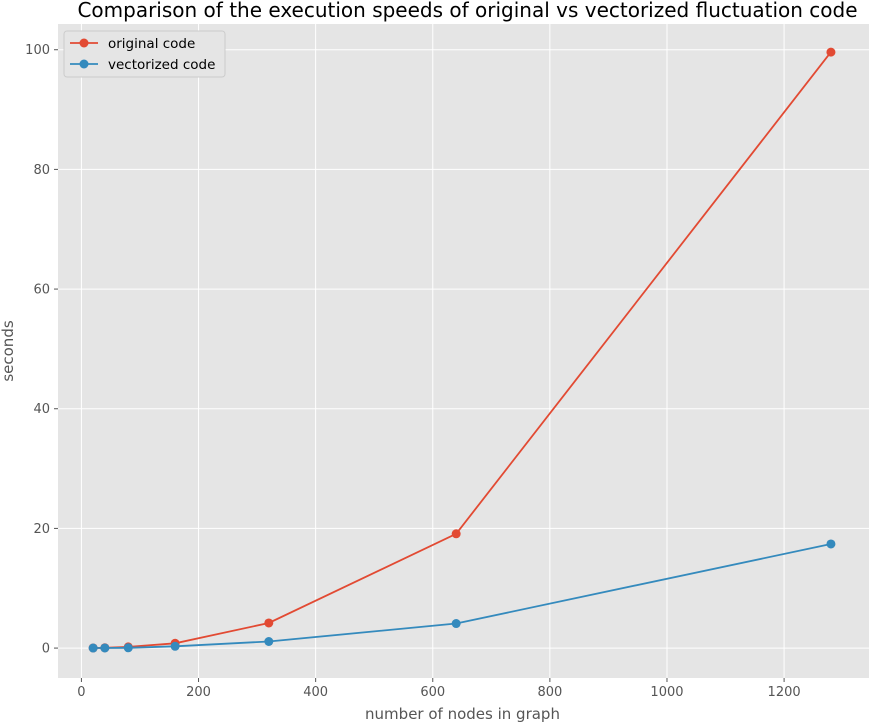 Image resolution: width=871 pixels, height=722 pixels. I want to click on x-axis-label: number of nodes in graph, so click(462, 713).